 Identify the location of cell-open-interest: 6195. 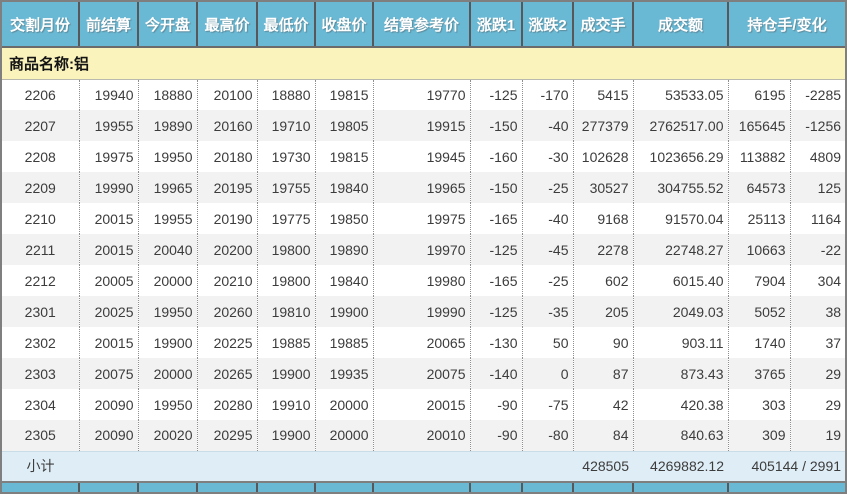
(759, 94).